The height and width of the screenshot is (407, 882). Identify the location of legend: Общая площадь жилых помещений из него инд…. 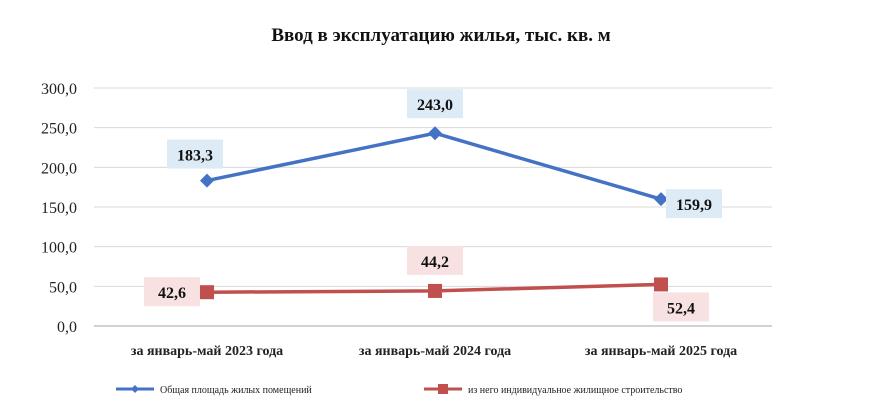
(399, 390).